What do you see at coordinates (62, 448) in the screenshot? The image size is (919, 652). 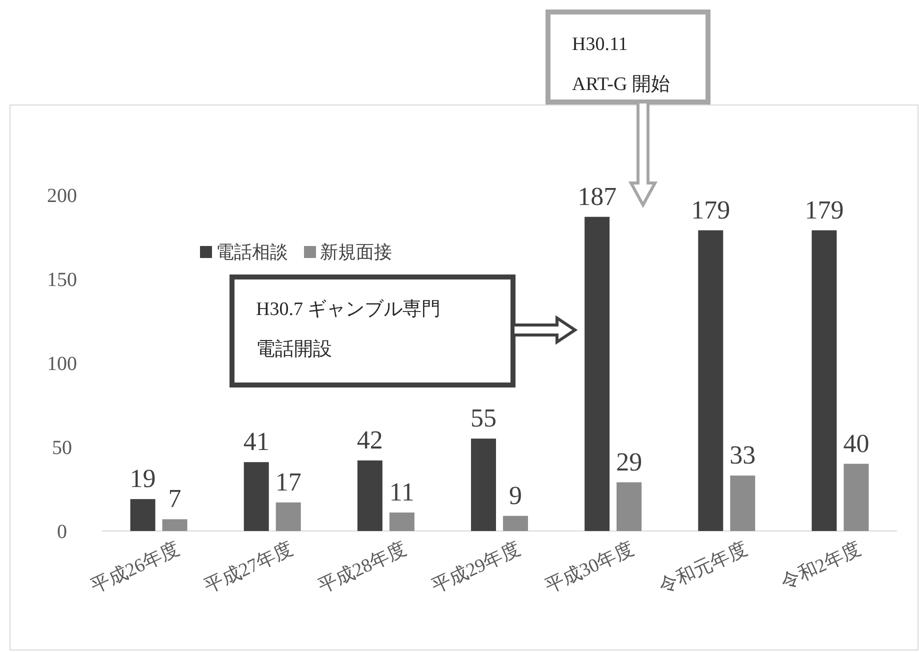 I see `y-tick-label: 50` at bounding box center [62, 448].